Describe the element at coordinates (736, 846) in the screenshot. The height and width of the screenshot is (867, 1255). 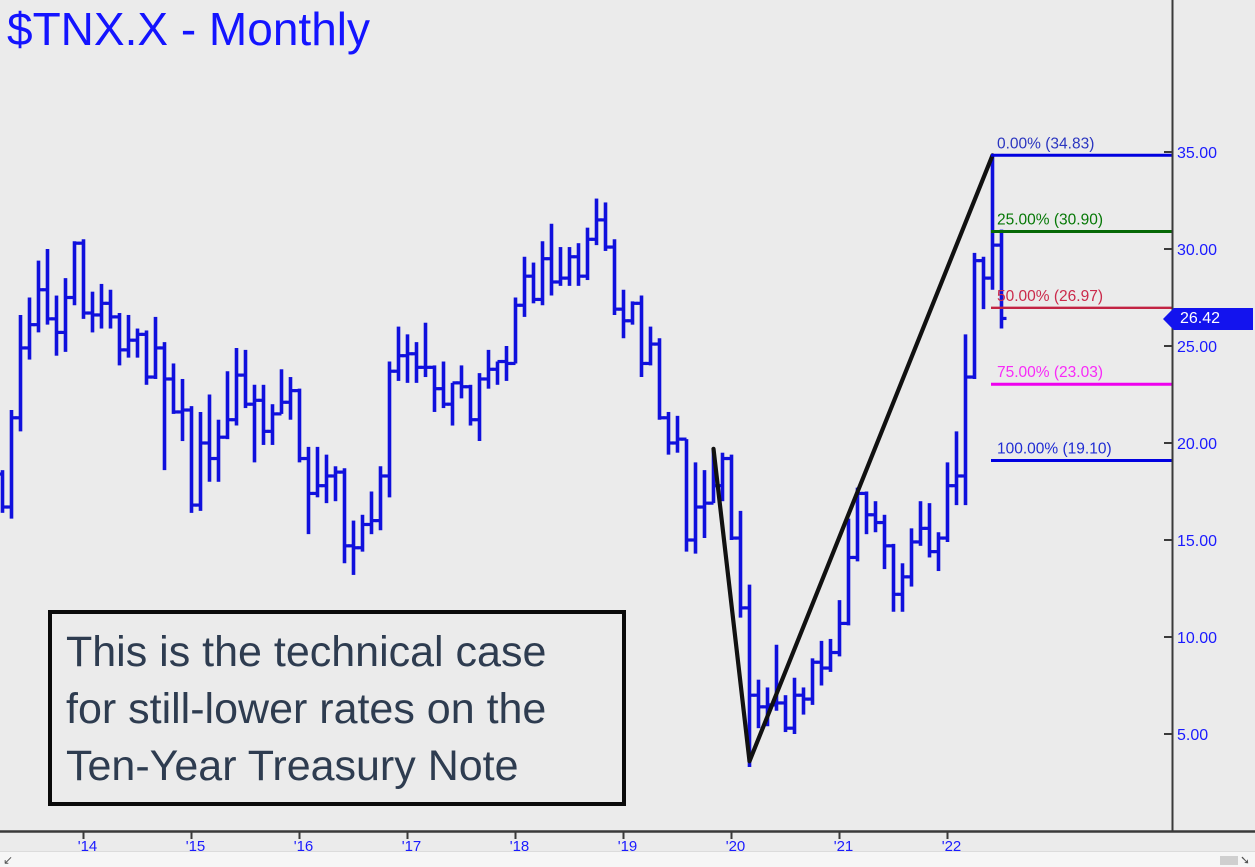
I see `x-tick-label: '20` at that location.